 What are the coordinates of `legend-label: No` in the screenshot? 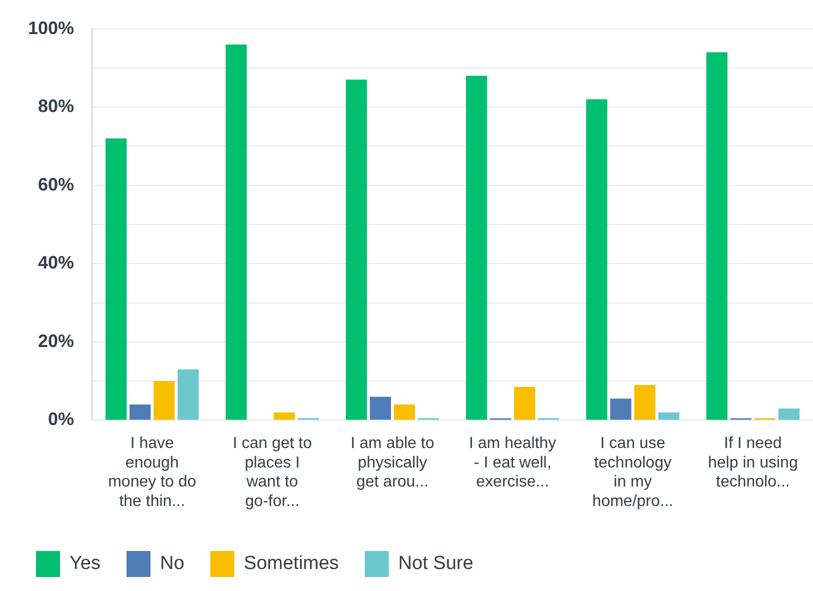 It's located at (172, 563).